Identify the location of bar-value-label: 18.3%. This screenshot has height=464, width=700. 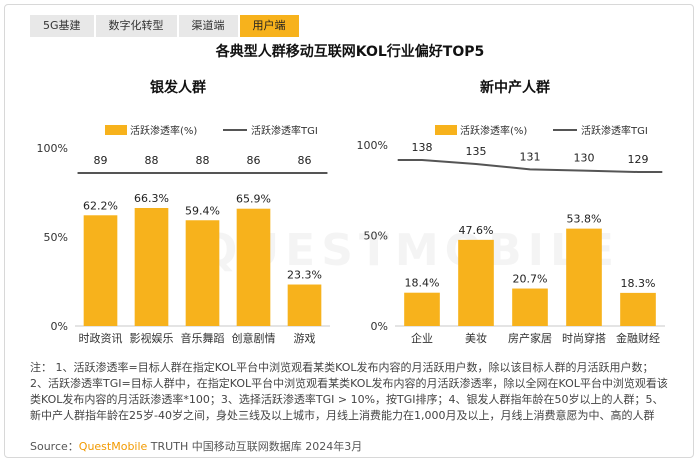
(638, 283).